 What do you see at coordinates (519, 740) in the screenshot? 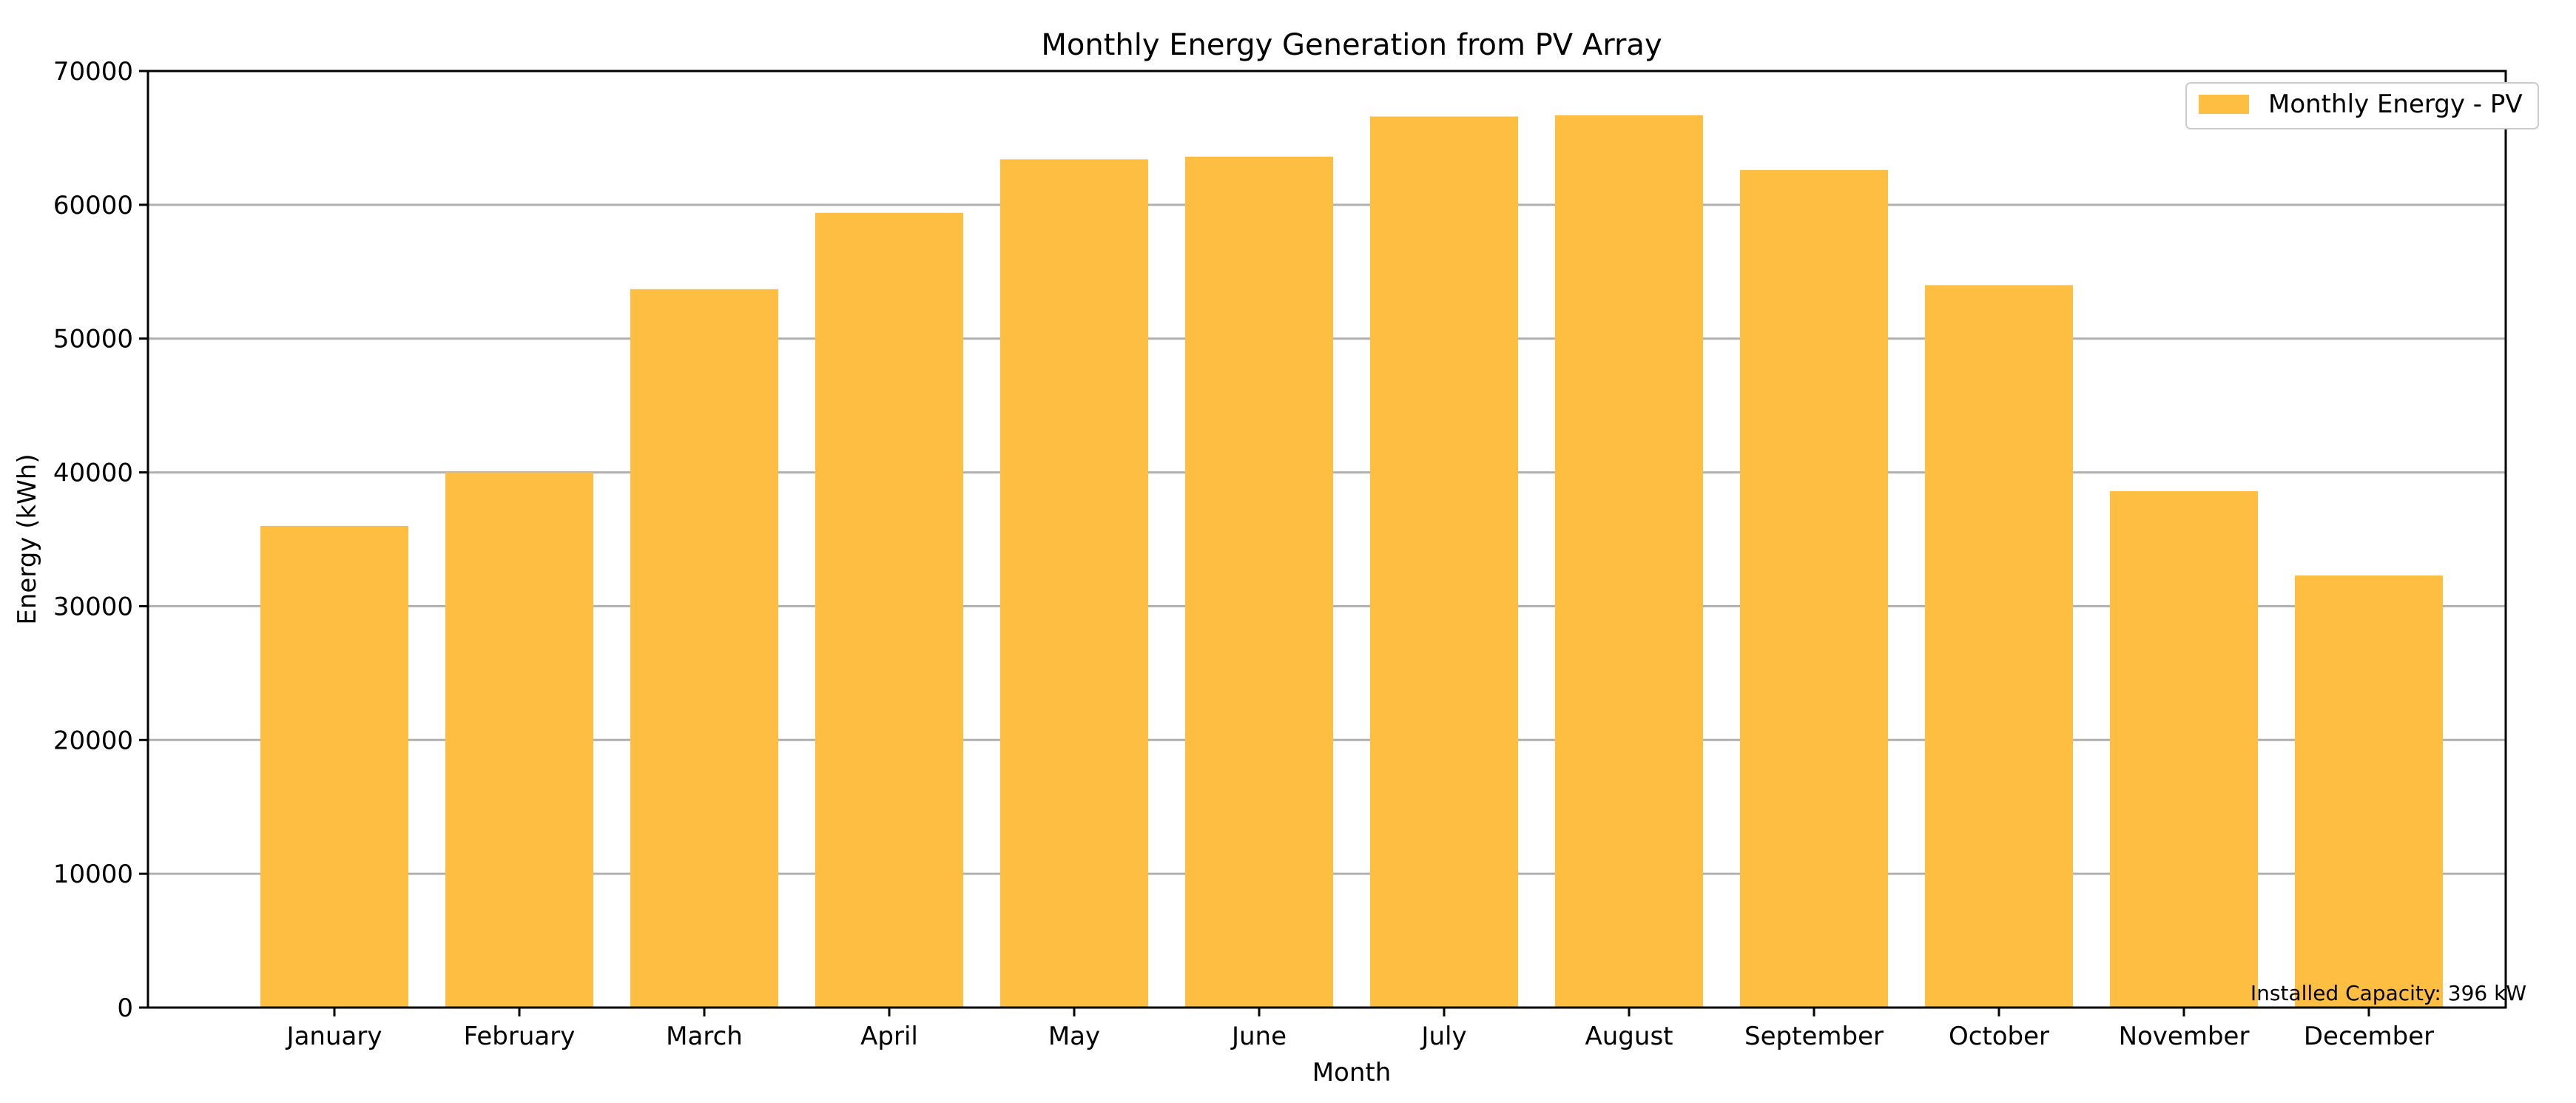
I see `bar-february` at bounding box center [519, 740].